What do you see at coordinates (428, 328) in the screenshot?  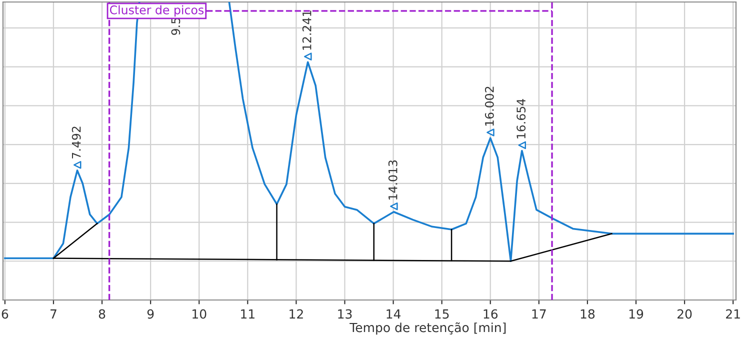 I see `x-axis-title: Tempo de retenção [min]` at bounding box center [428, 328].